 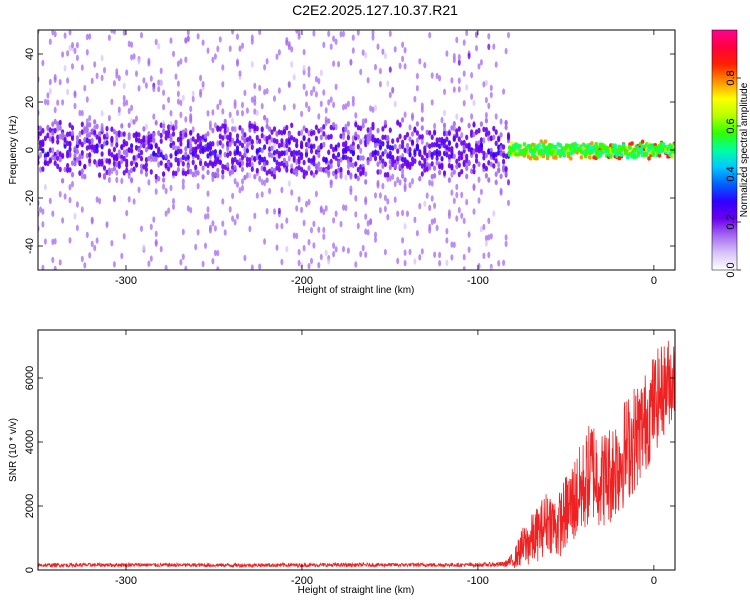 I want to click on spectrogram-y-label: Frequency (Hz), so click(x=13, y=150).